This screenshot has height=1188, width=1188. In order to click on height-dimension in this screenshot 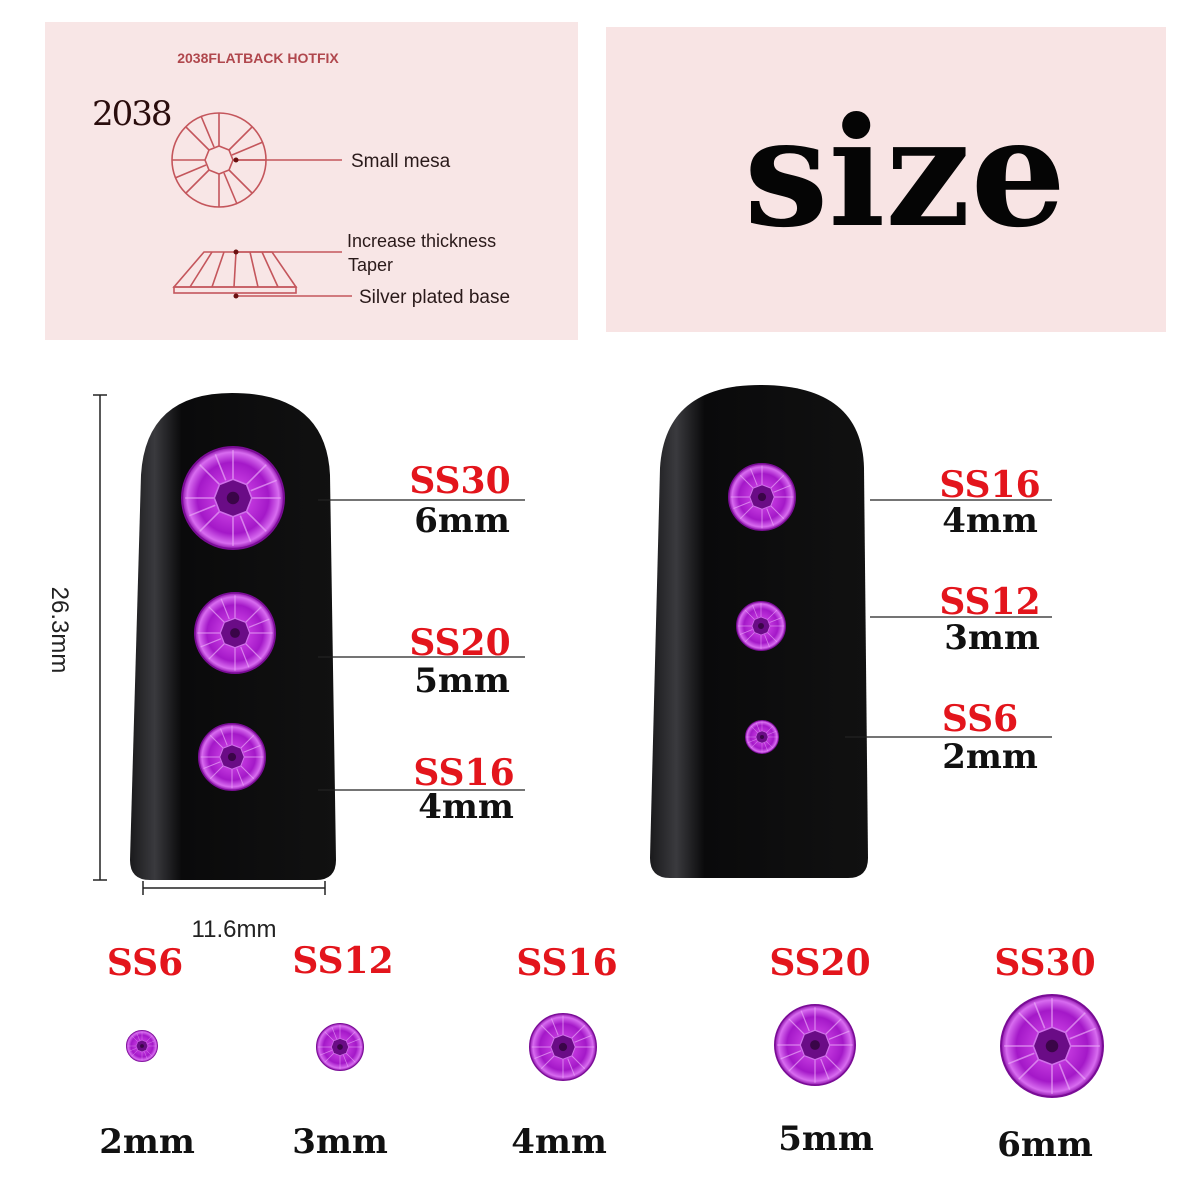, I will do `click(100, 637)`.